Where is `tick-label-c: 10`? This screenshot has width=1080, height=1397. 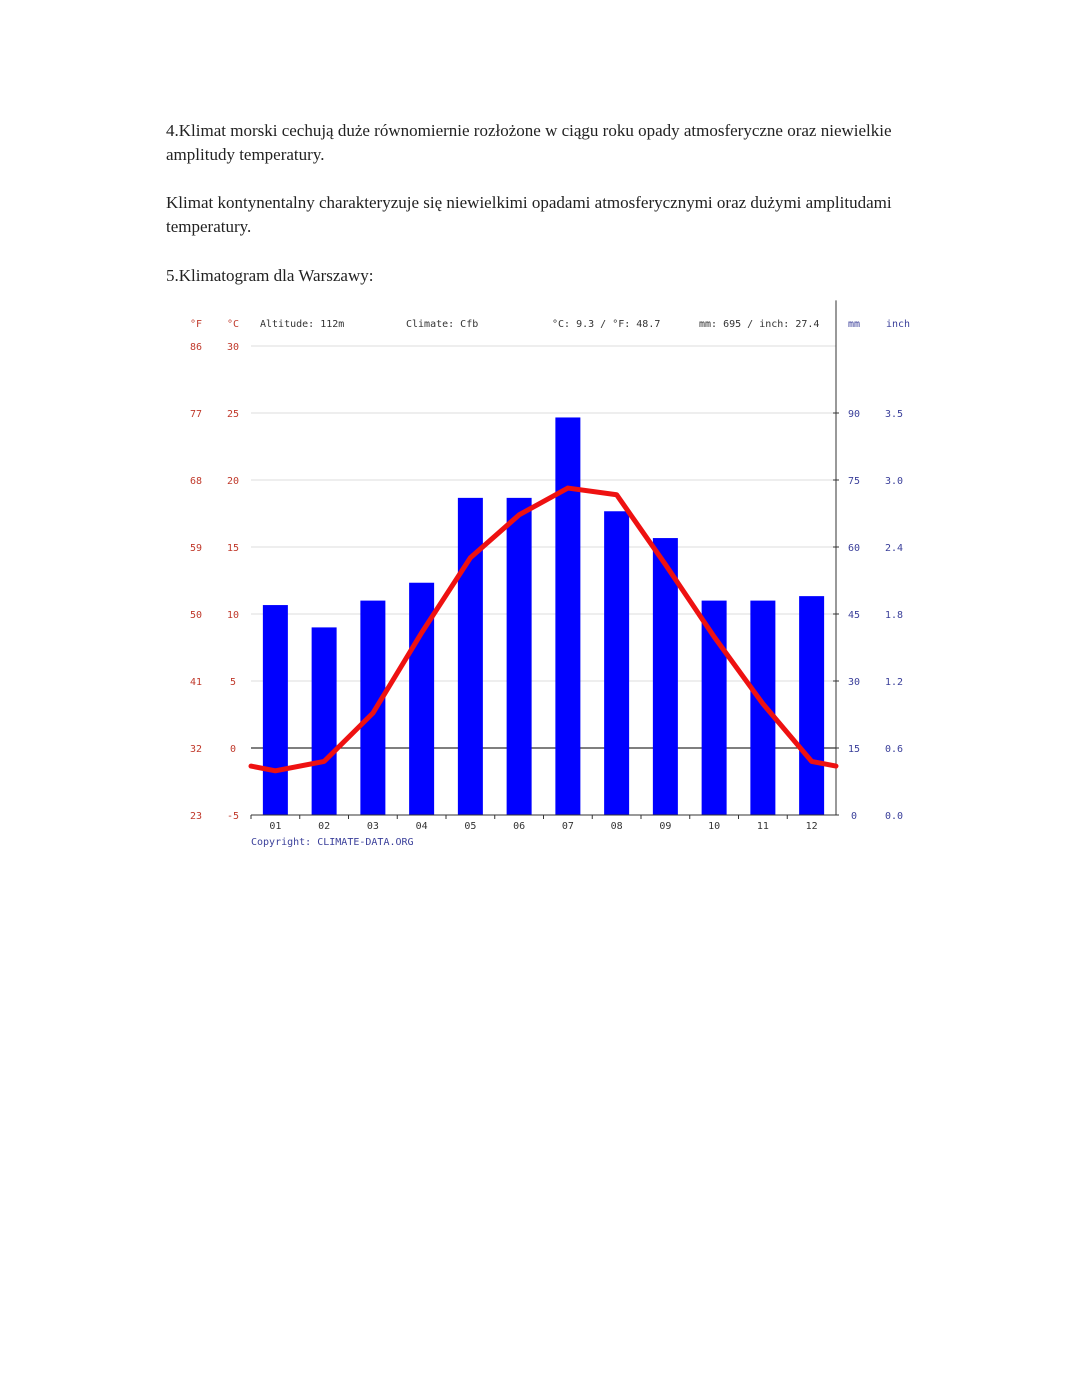
tick-label-c: 10 is located at coordinates (233, 615).